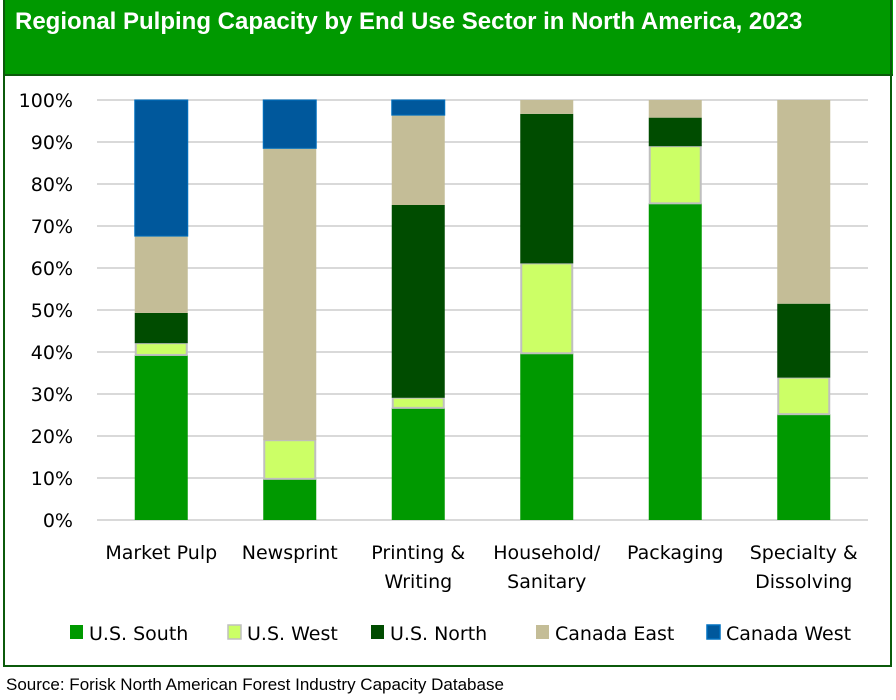 The height and width of the screenshot is (700, 896). What do you see at coordinates (547, 553) in the screenshot?
I see `x-tick-label: Household/` at bounding box center [547, 553].